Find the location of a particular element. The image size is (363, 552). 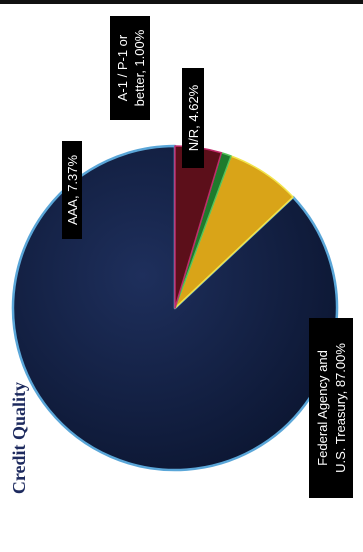

label-aaa-text: AAA, 7.37% is located at coordinates (72, 190).